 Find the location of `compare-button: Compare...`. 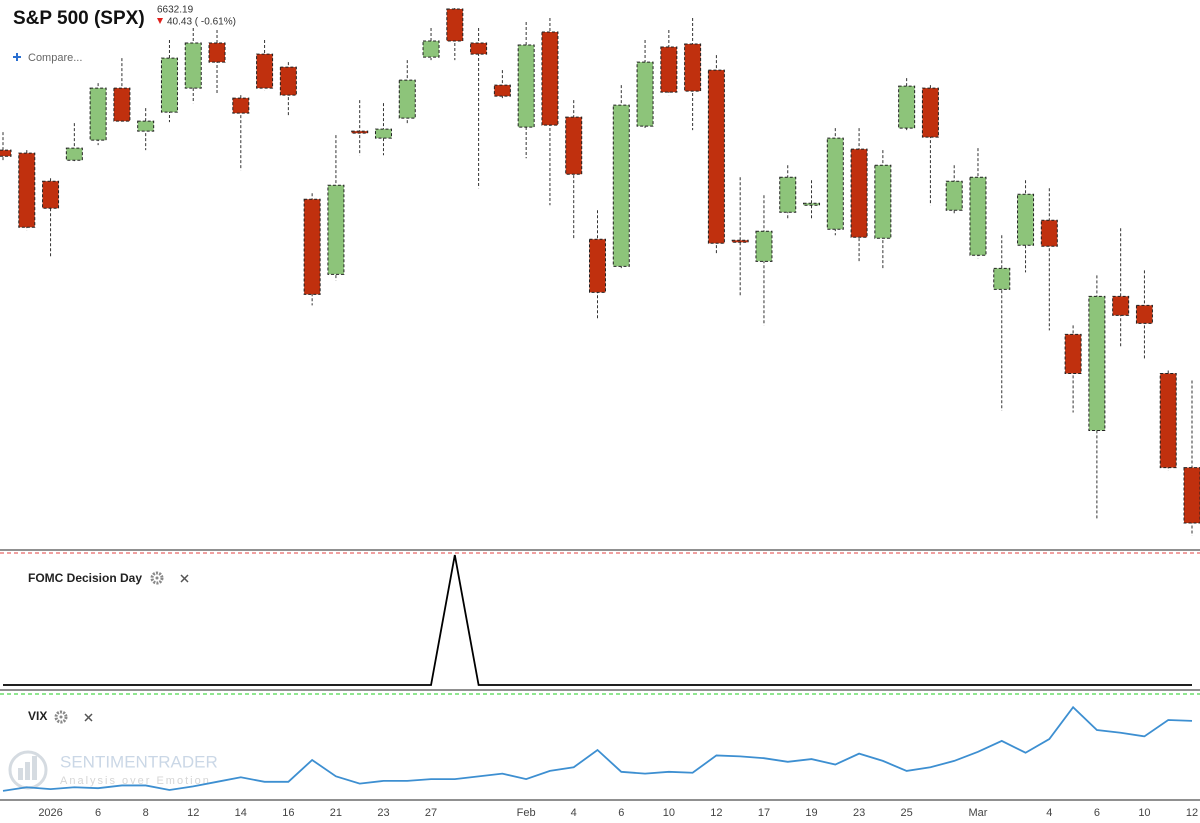

compare-button: Compare... is located at coordinates (47, 58).